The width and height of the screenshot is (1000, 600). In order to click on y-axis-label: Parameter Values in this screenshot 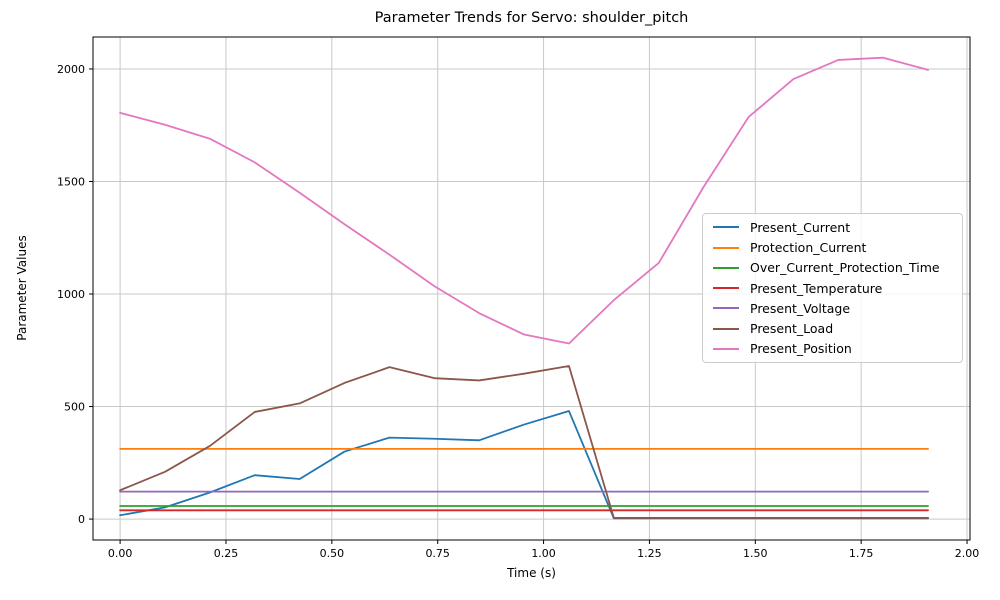, I will do `click(22, 288)`.